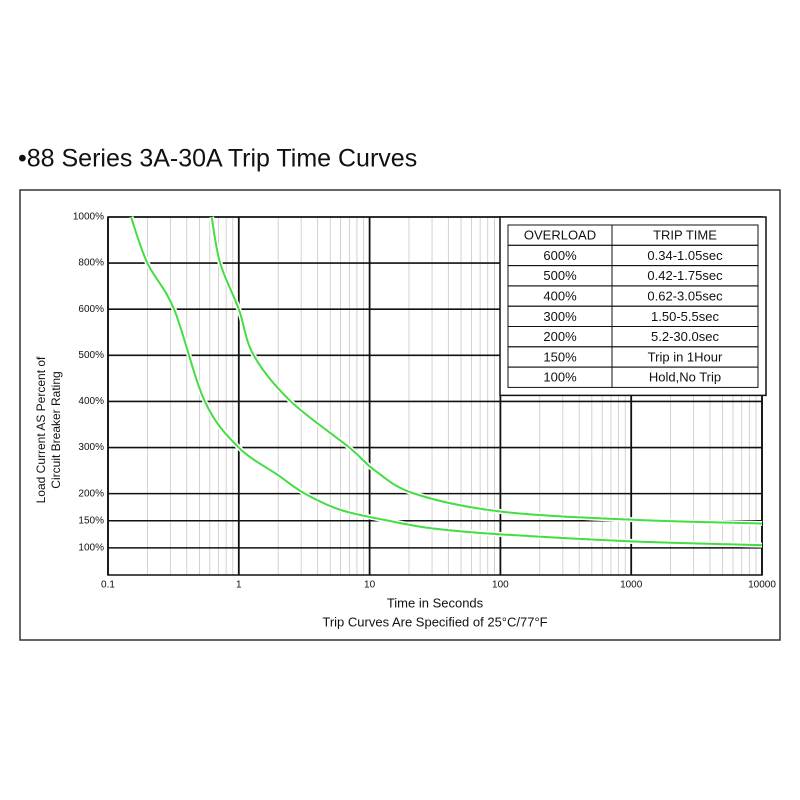 This screenshot has height=800, width=800. What do you see at coordinates (685, 295) in the screenshot?
I see `table-value: 0.62-3.05sec` at bounding box center [685, 295].